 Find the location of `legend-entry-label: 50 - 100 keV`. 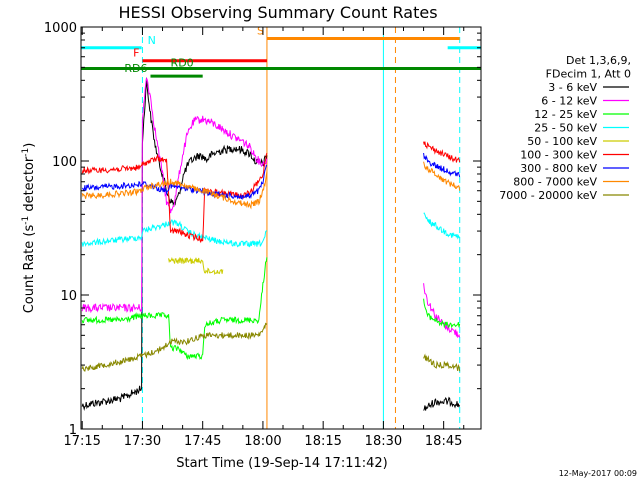

legend-entry-label: 50 - 100 keV is located at coordinates (562, 141).